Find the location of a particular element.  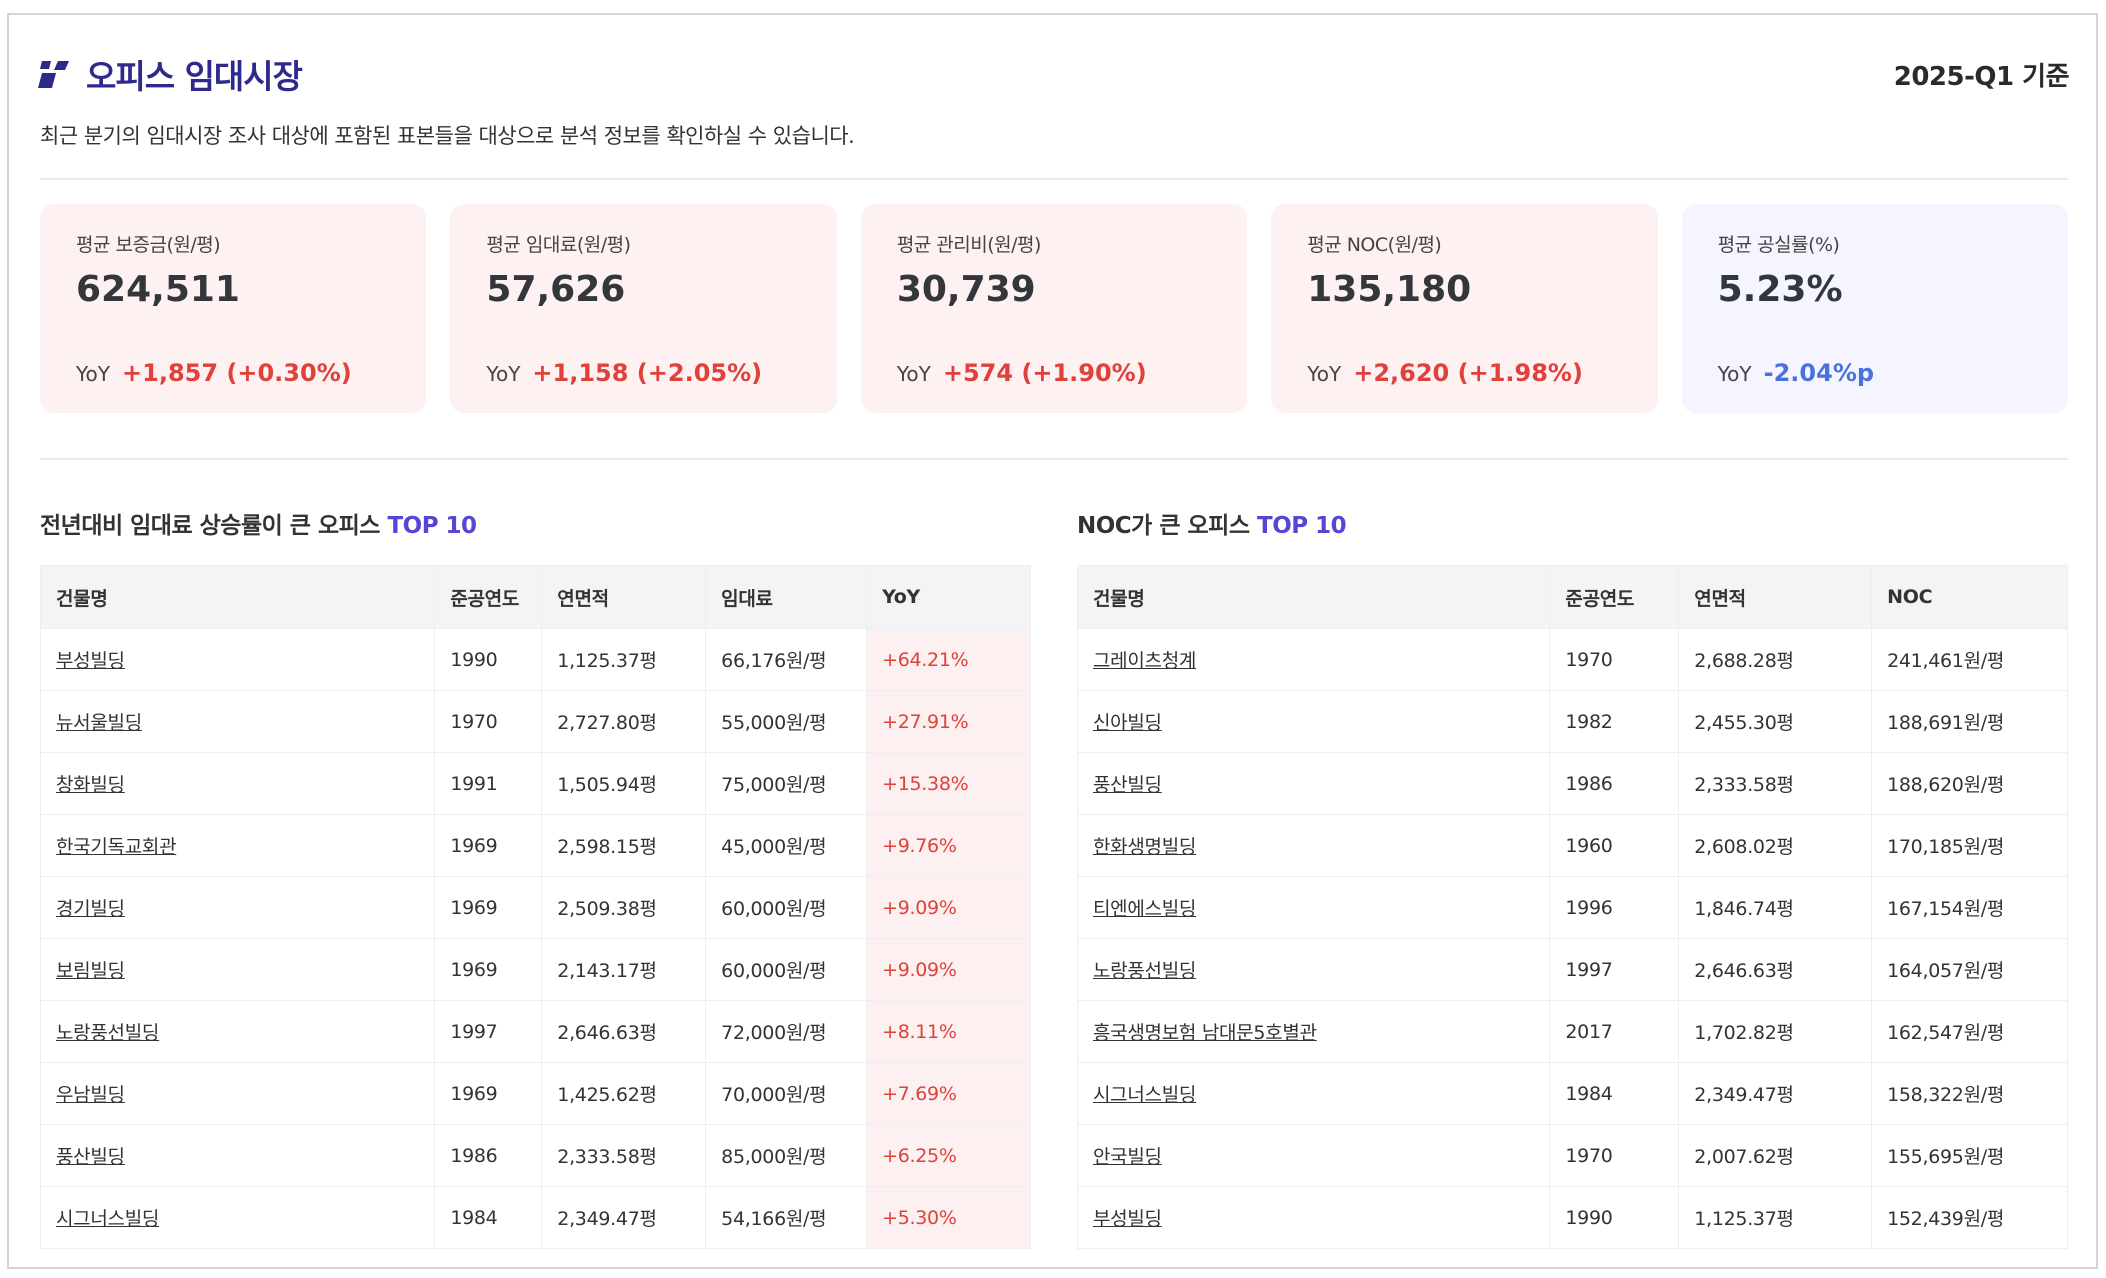

table-cell: 1960 is located at coordinates (1614, 845).